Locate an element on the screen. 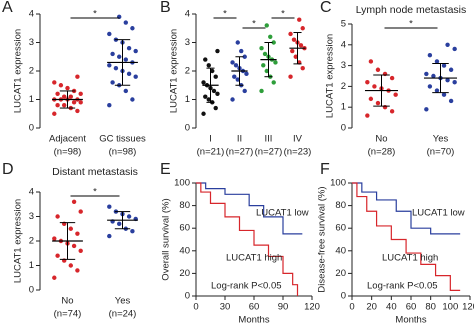 This screenshot has height=323, width=474. n-label: (n=74) is located at coordinates (68, 314).